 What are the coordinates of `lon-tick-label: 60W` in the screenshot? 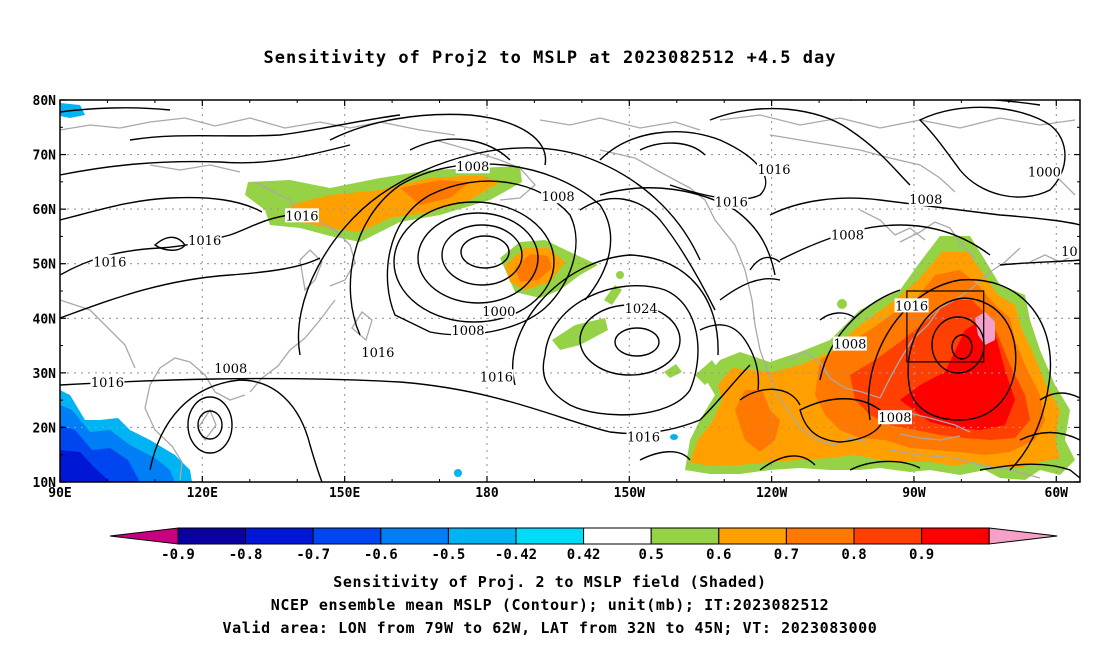 It's located at (1057, 493).